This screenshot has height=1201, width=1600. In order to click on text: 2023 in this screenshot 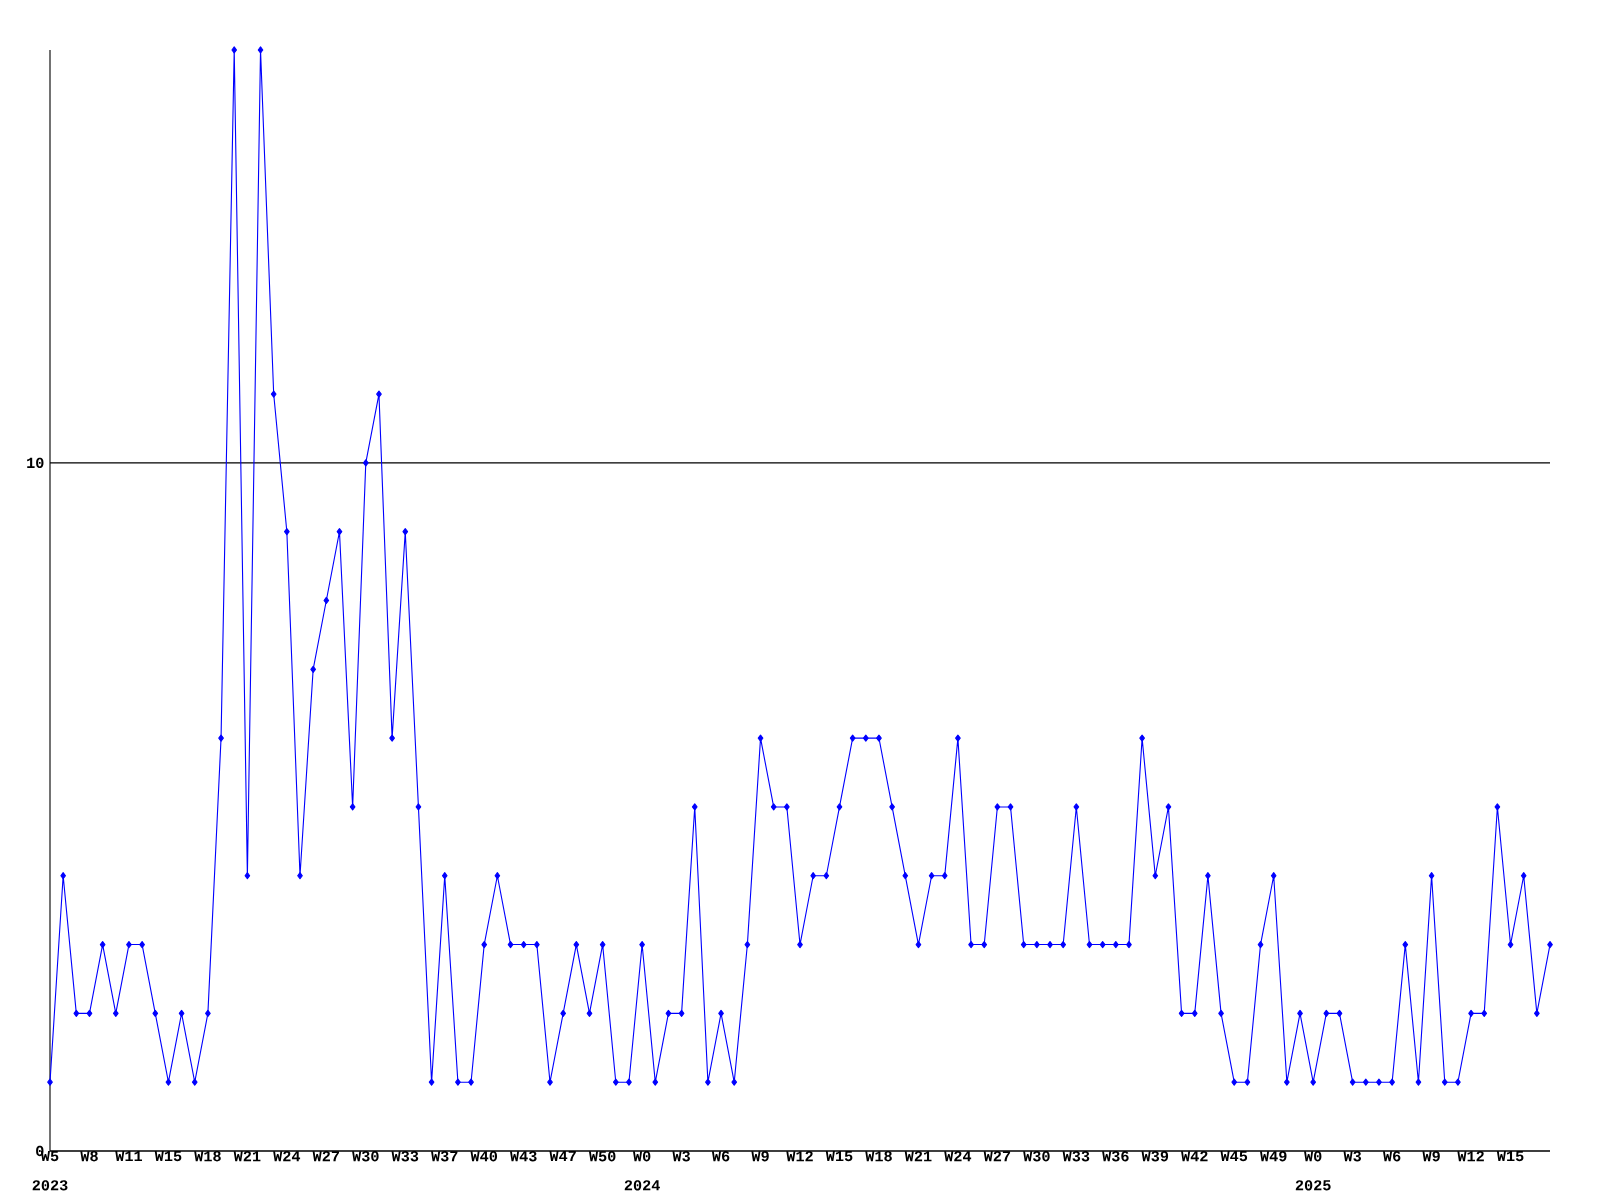, I will do `click(50, 1185)`.